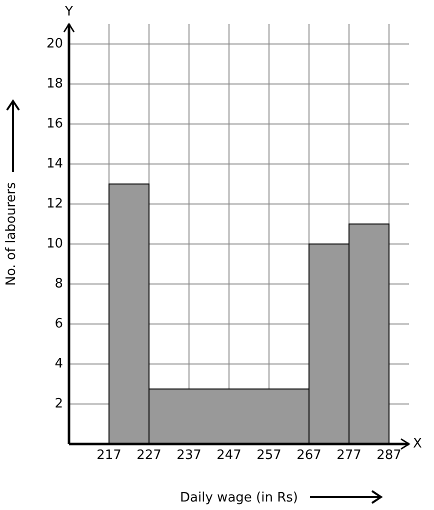 This screenshot has height=510, width=434. What do you see at coordinates (58, 284) in the screenshot?
I see `y-tick-label: 8` at bounding box center [58, 284].